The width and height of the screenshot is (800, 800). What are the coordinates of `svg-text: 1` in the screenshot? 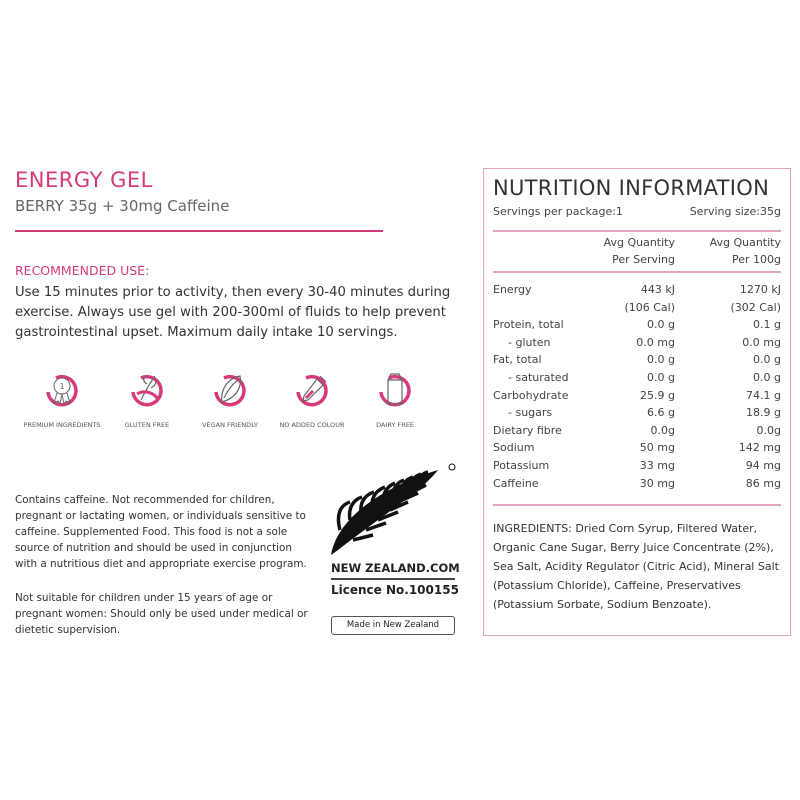 It's located at (61, 386).